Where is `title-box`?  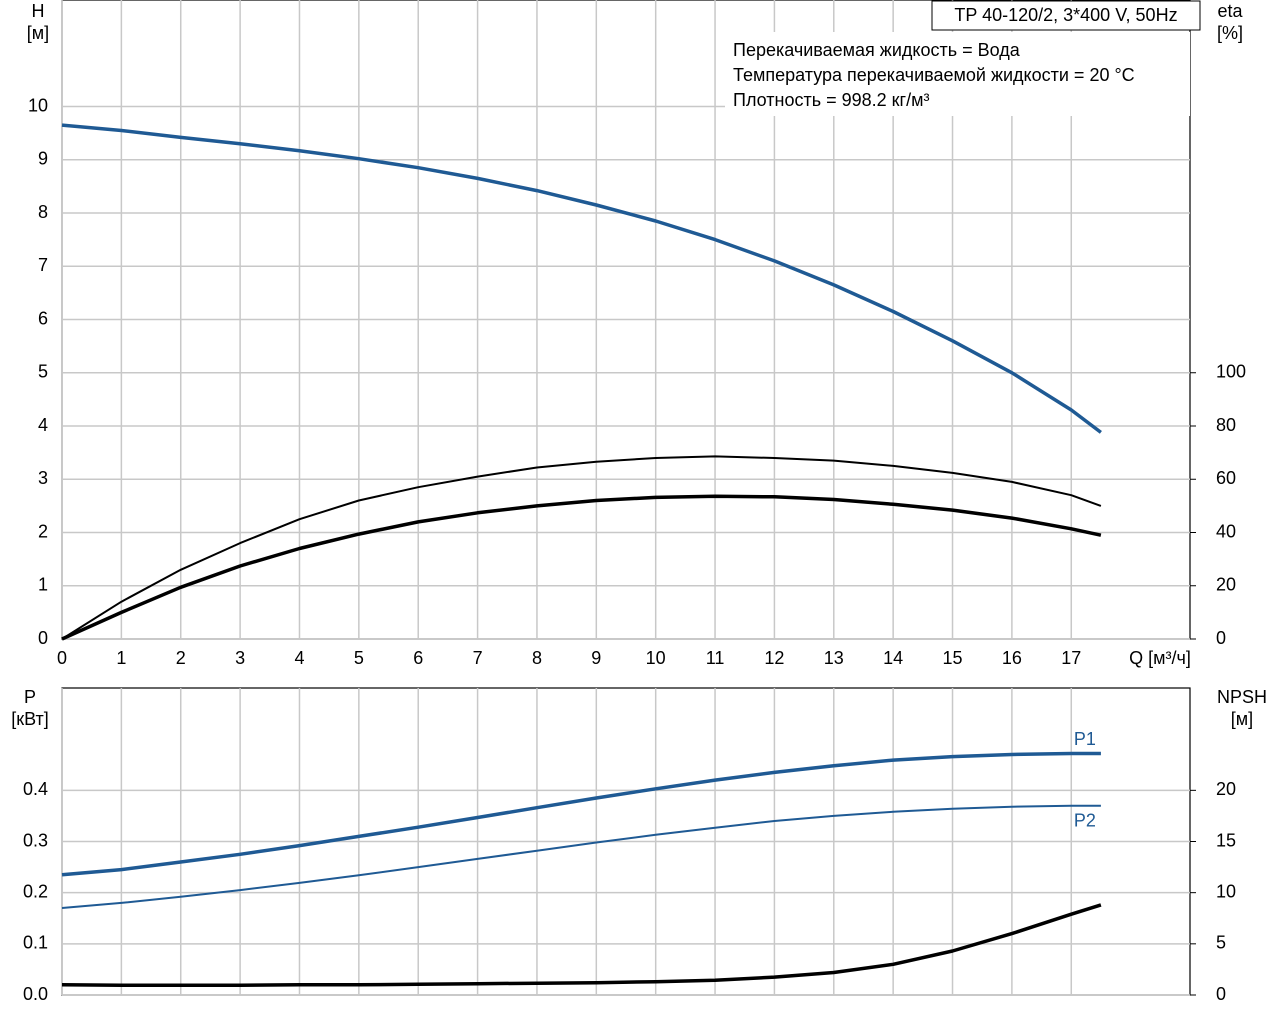 title-box is located at coordinates (1066, 15).